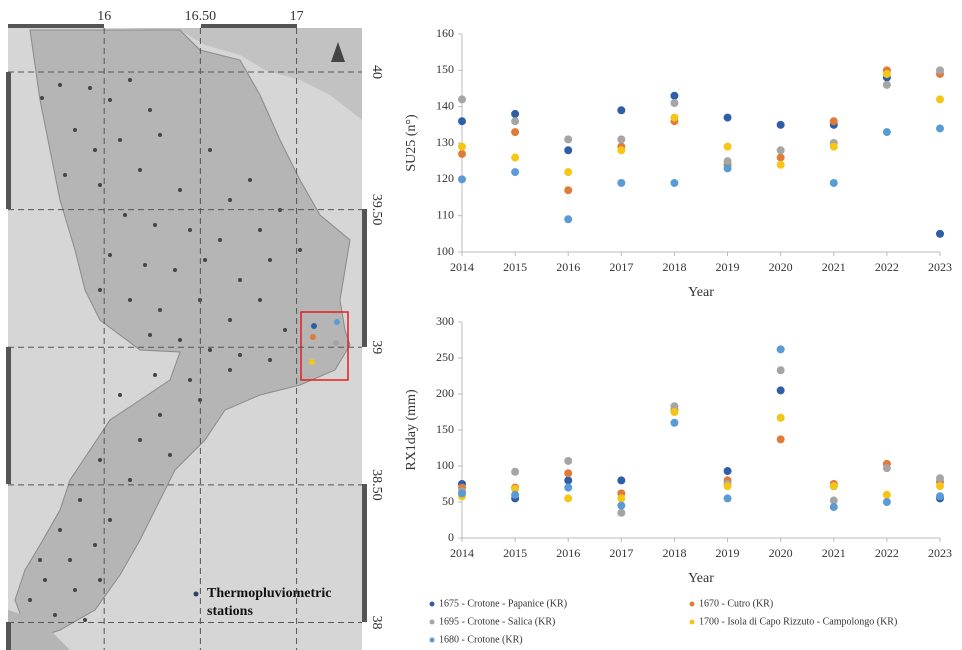  Describe the element at coordinates (445, 142) in the screenshot. I see `y-tick-label: 130` at that location.